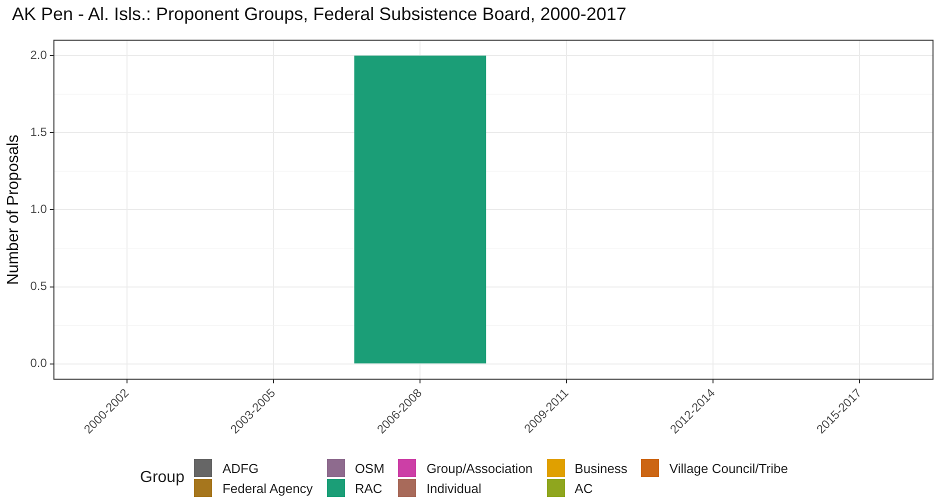  I want to click on y-tick-label: 0.0, so click(39, 363).